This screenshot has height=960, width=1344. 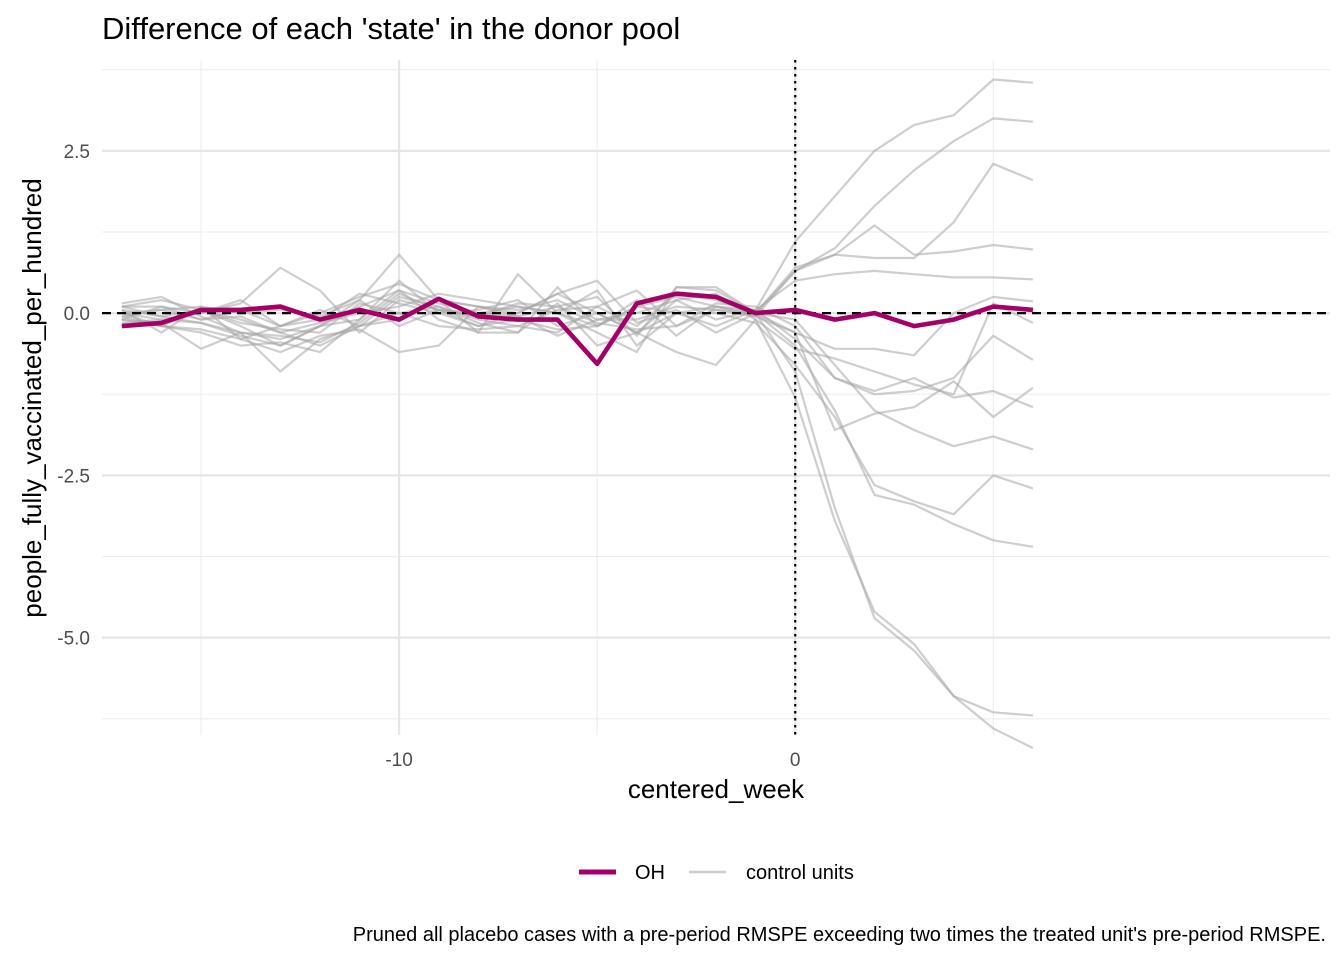 What do you see at coordinates (592, 760) in the screenshot?
I see `x-axis-ticks: -10 0` at bounding box center [592, 760].